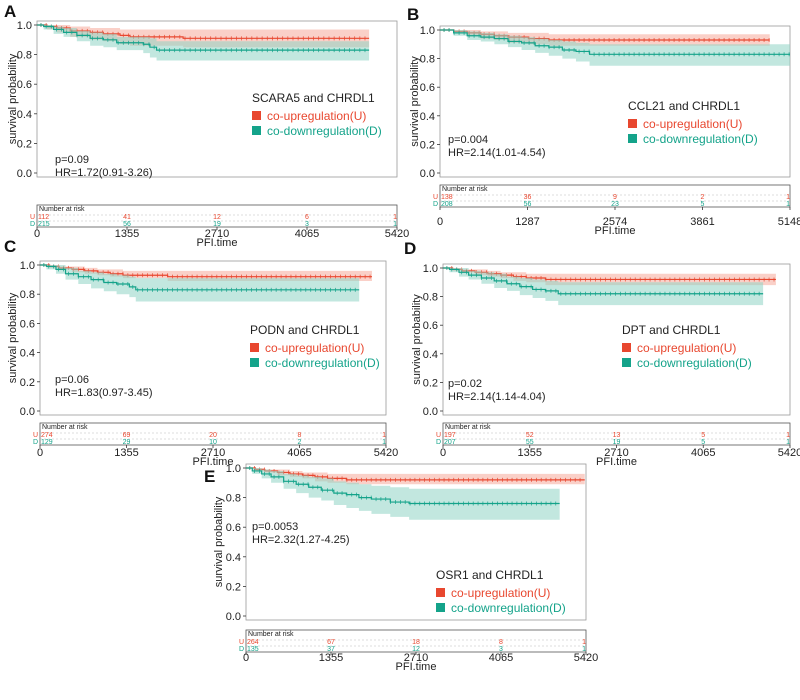 The height and width of the screenshot is (700, 800). I want to click on p-value: p=0.02, so click(465, 384).